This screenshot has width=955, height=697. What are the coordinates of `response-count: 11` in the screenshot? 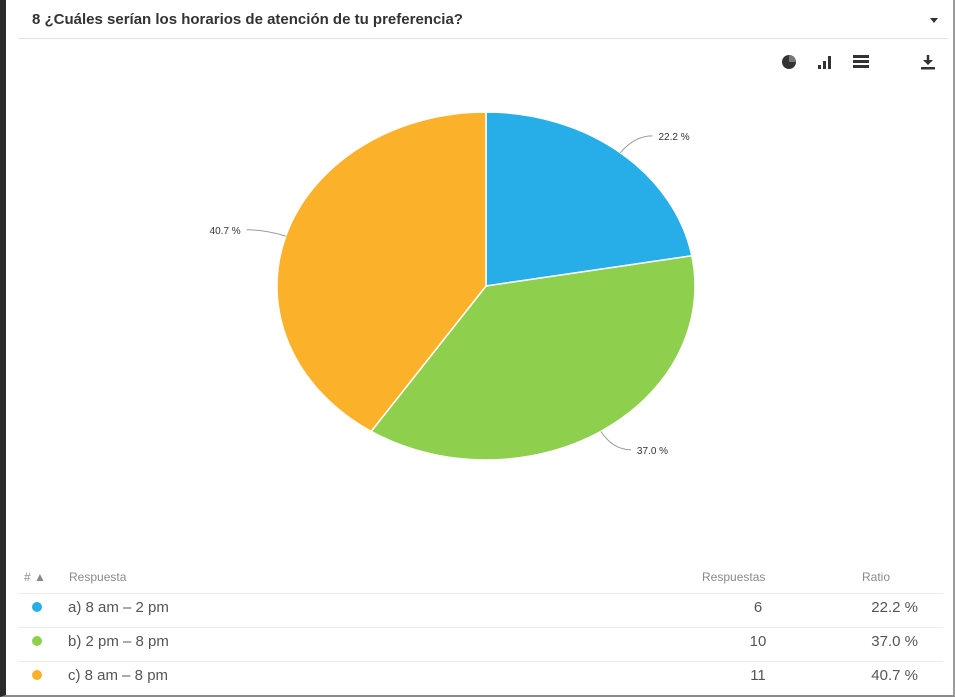 It's located at (758, 675).